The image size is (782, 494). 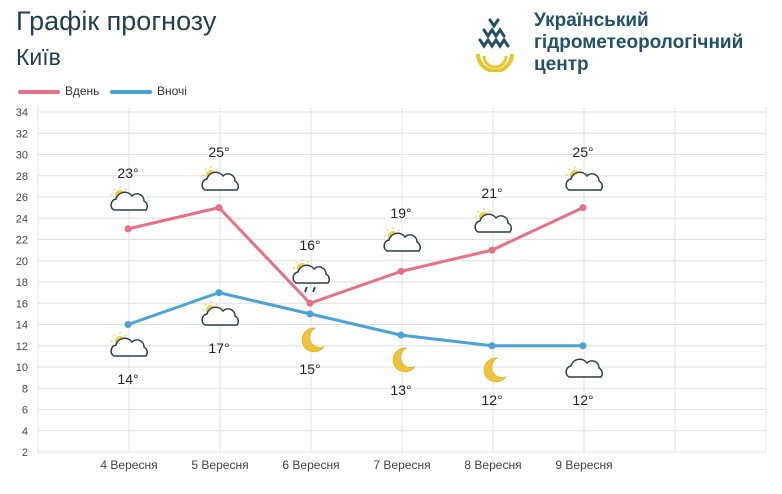 What do you see at coordinates (400, 213) in the screenshot?
I see `day-temp-label: 19°` at bounding box center [400, 213].